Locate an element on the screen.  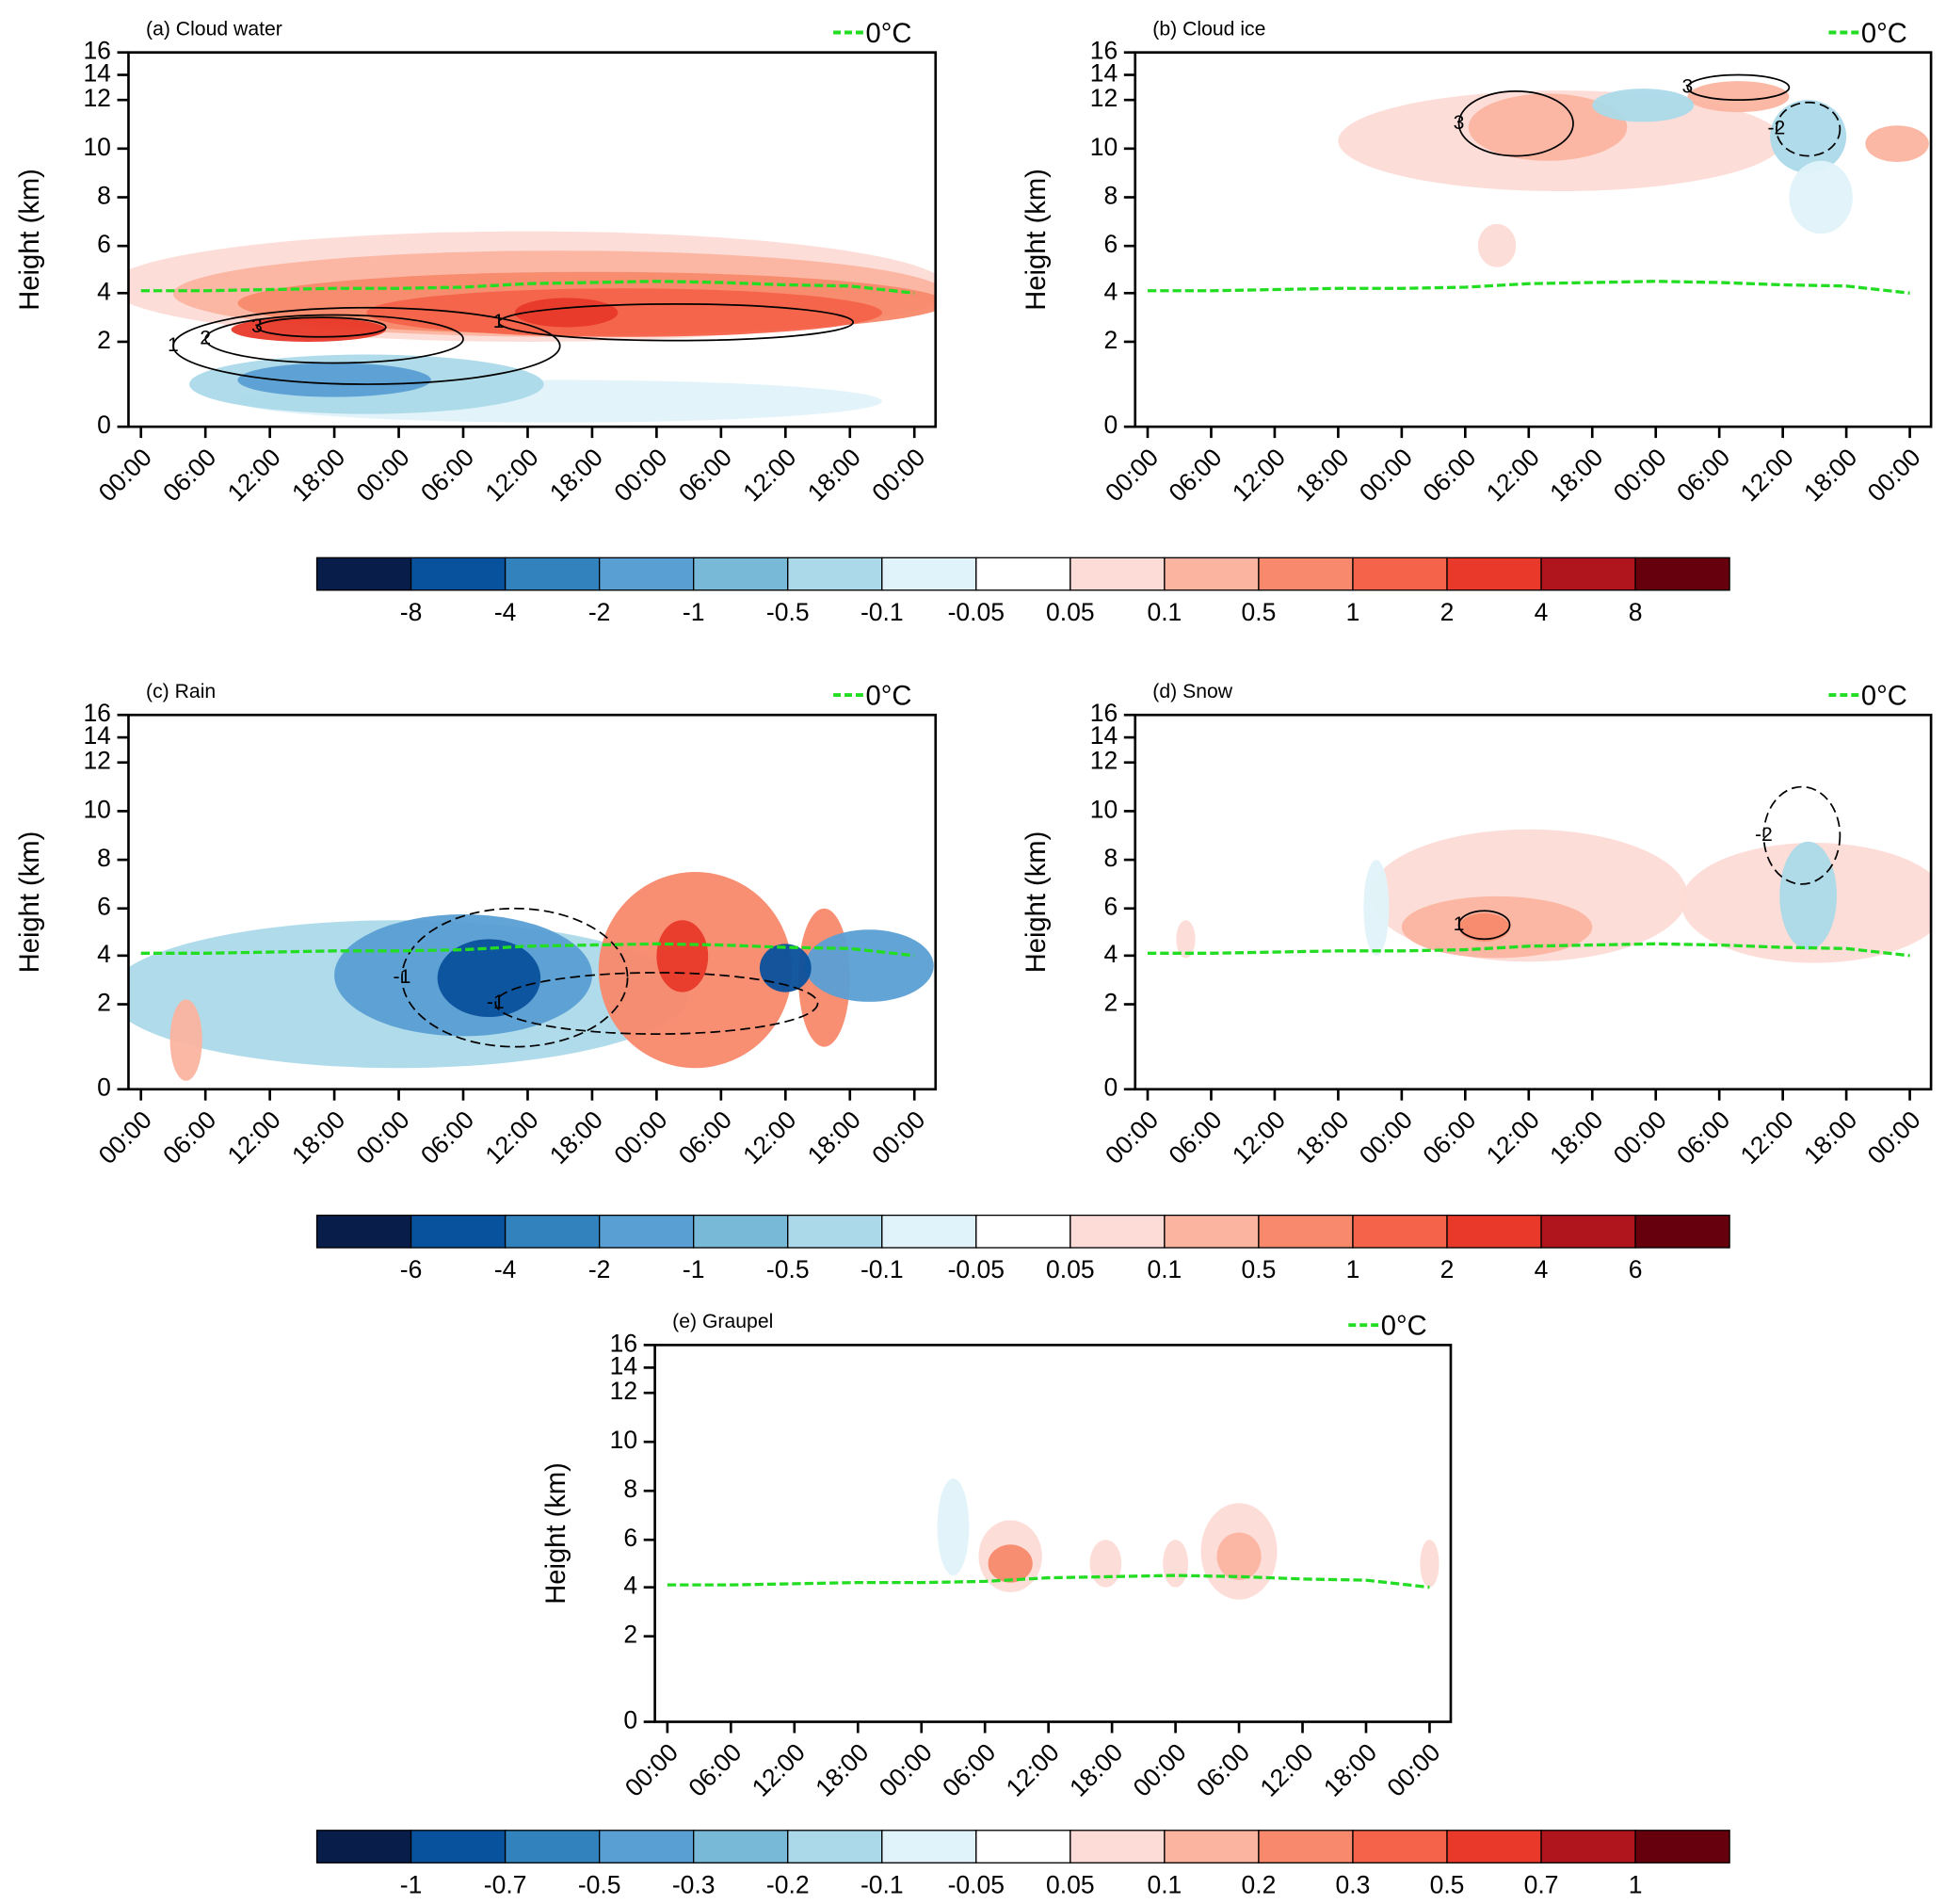
plot-area is located at coordinates (1053, 1539).